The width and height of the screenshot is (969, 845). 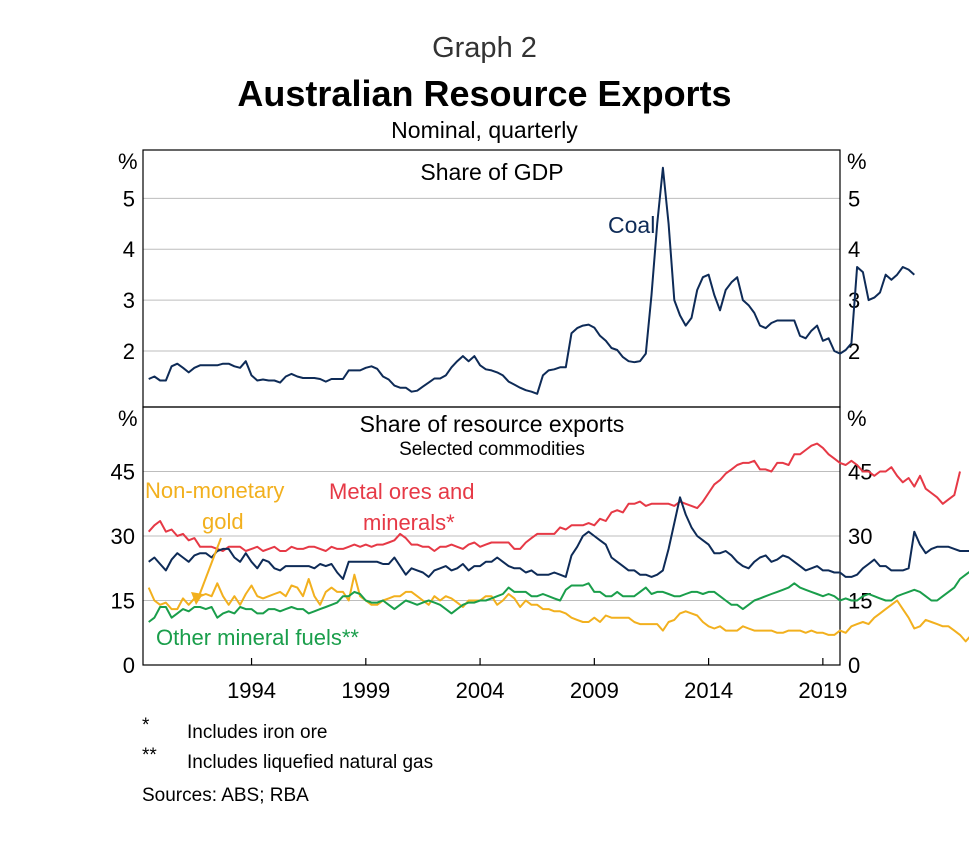 What do you see at coordinates (558, 538) in the screenshot?
I see `bottom-series-coal` at bounding box center [558, 538].